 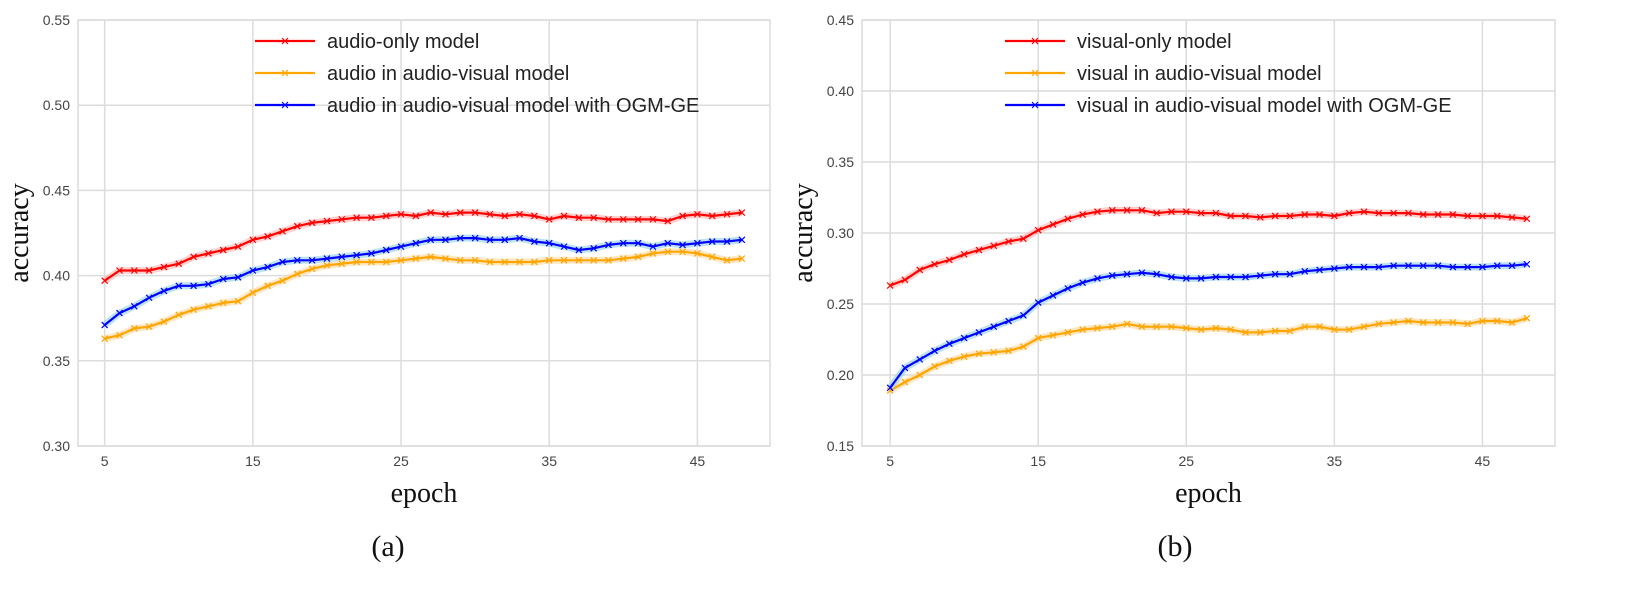 I want to click on x-tick-label: 15, so click(x=1038, y=461).